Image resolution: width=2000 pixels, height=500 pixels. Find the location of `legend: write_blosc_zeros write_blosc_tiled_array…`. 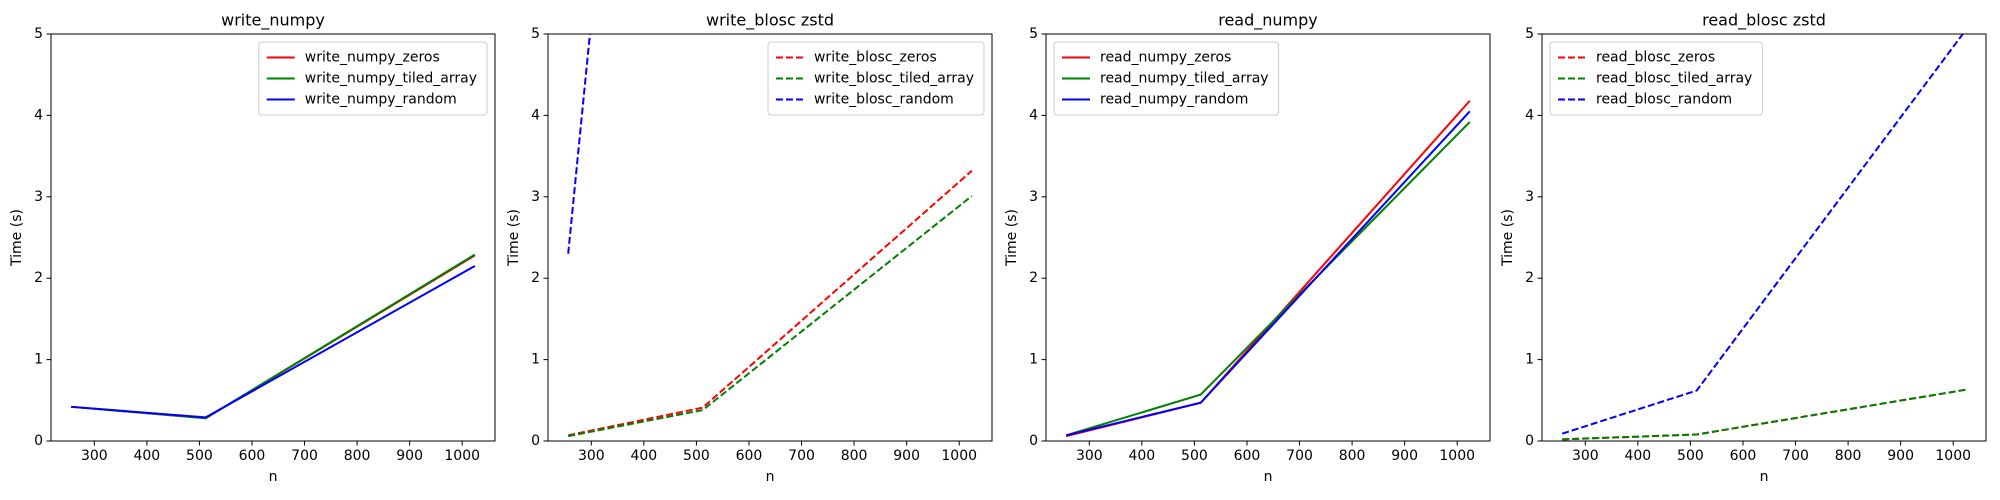

legend: write_blosc_zeros write_blosc_tiled_array… is located at coordinates (876, 78).